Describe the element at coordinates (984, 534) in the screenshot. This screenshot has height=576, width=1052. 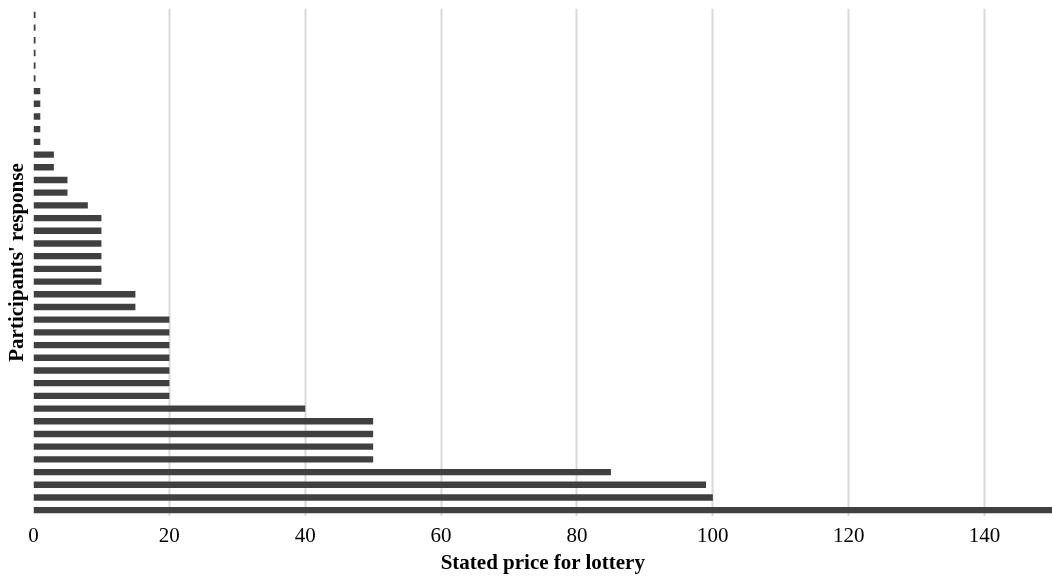
I see `x-tick-label: 140` at that location.